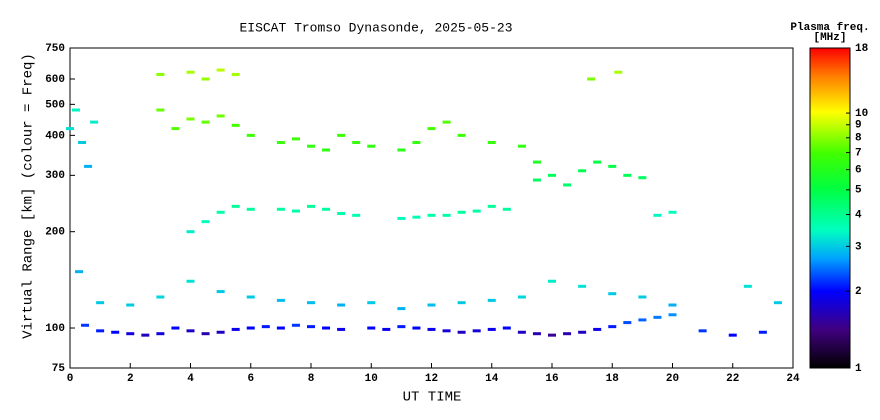 Image resolution: width=880 pixels, height=420 pixels. What do you see at coordinates (858, 369) in the screenshot?
I see `colorbar-tick-label: 1` at bounding box center [858, 369].